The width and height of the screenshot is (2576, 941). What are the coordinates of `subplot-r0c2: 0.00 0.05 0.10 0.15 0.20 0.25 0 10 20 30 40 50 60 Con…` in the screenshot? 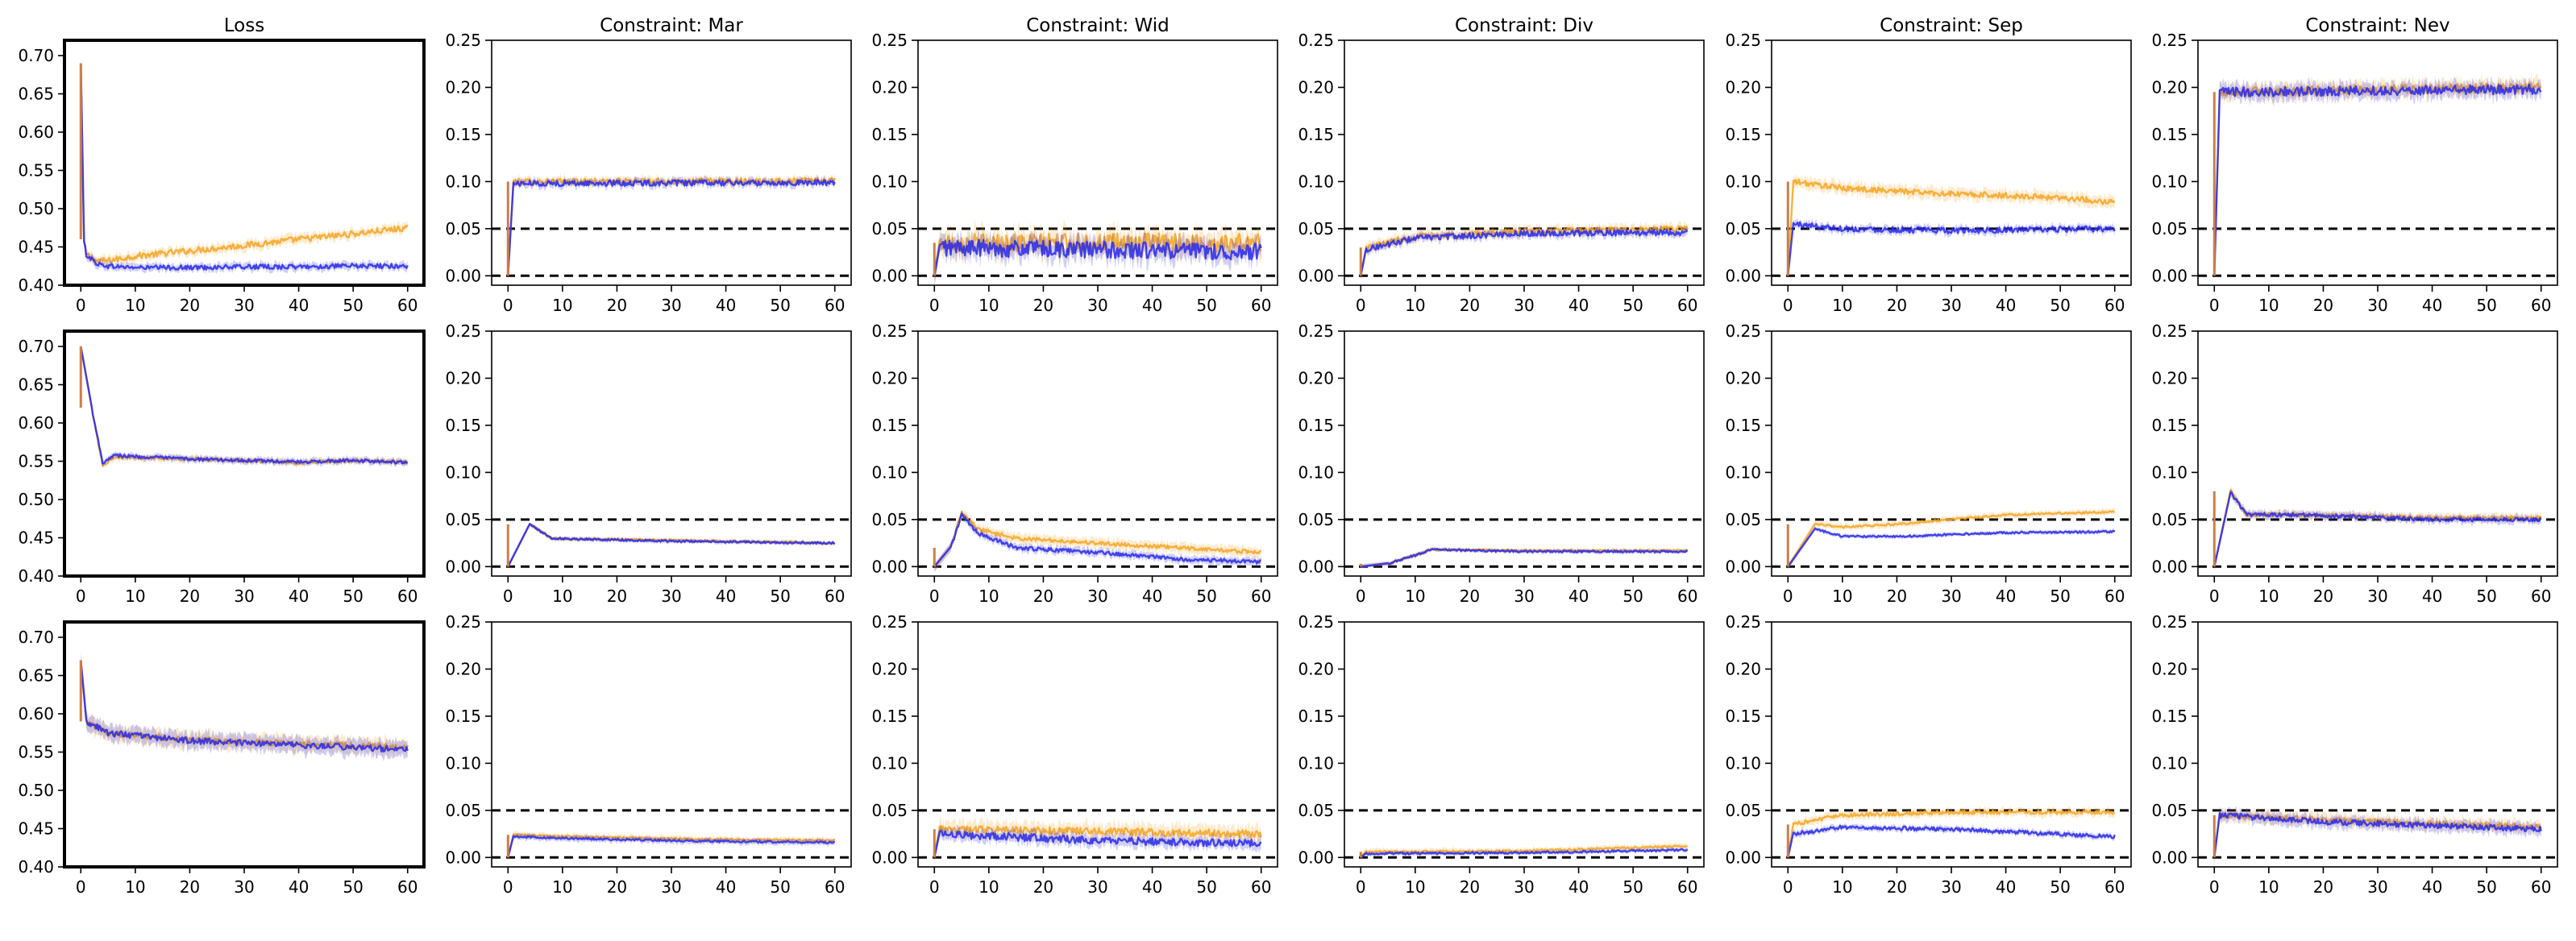 It's located at (1074, 165).